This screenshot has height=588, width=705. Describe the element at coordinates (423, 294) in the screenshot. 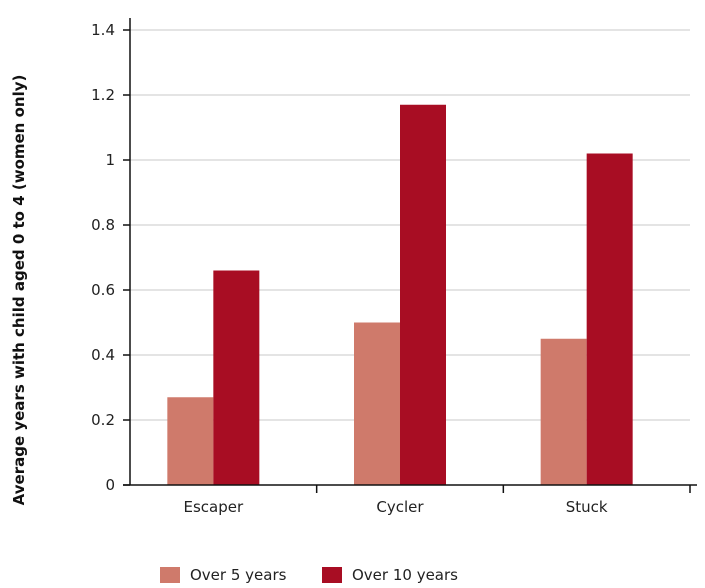

I see `bar-cycler-over-10-years` at that location.